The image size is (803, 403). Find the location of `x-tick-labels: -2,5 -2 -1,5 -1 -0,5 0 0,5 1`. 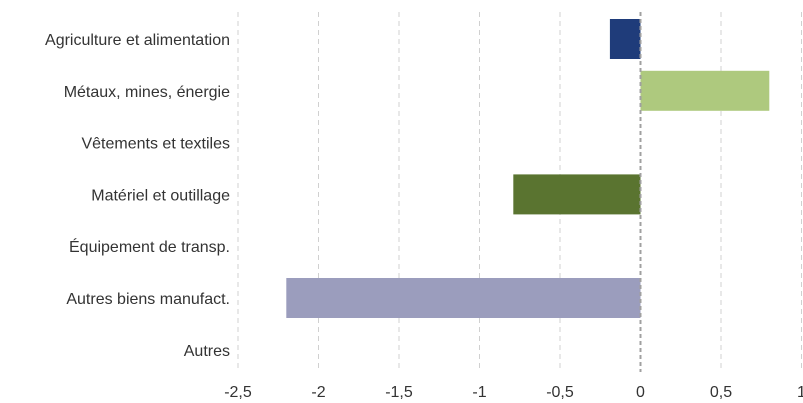

x-tick-labels: -2,5 -2 -1,5 -1 -0,5 0 0,5 1 is located at coordinates (513, 392).